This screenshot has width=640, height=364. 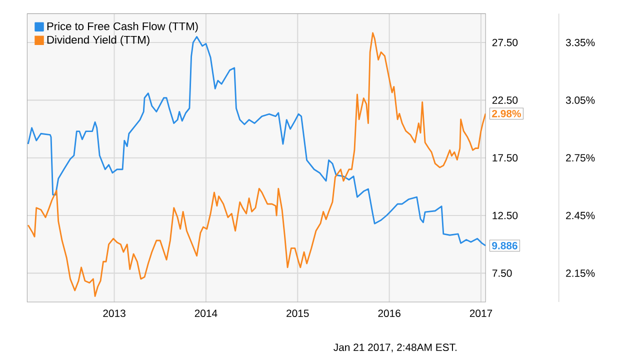 What do you see at coordinates (580, 274) in the screenshot?
I see `y2-tick-label: 2.15%` at bounding box center [580, 274].